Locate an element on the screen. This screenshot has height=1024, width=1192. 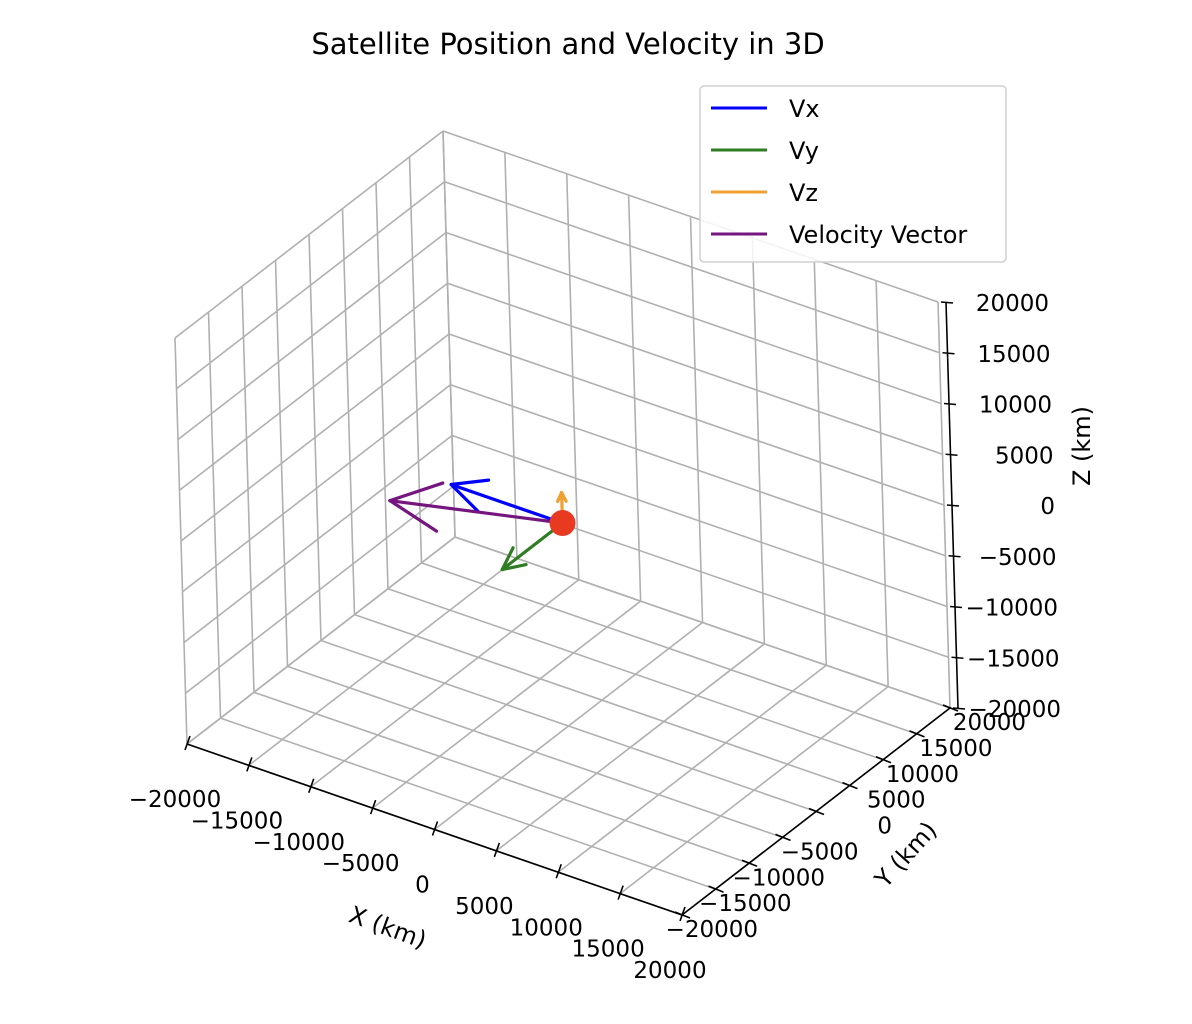
y-tick-label: 5000 is located at coordinates (896, 801).